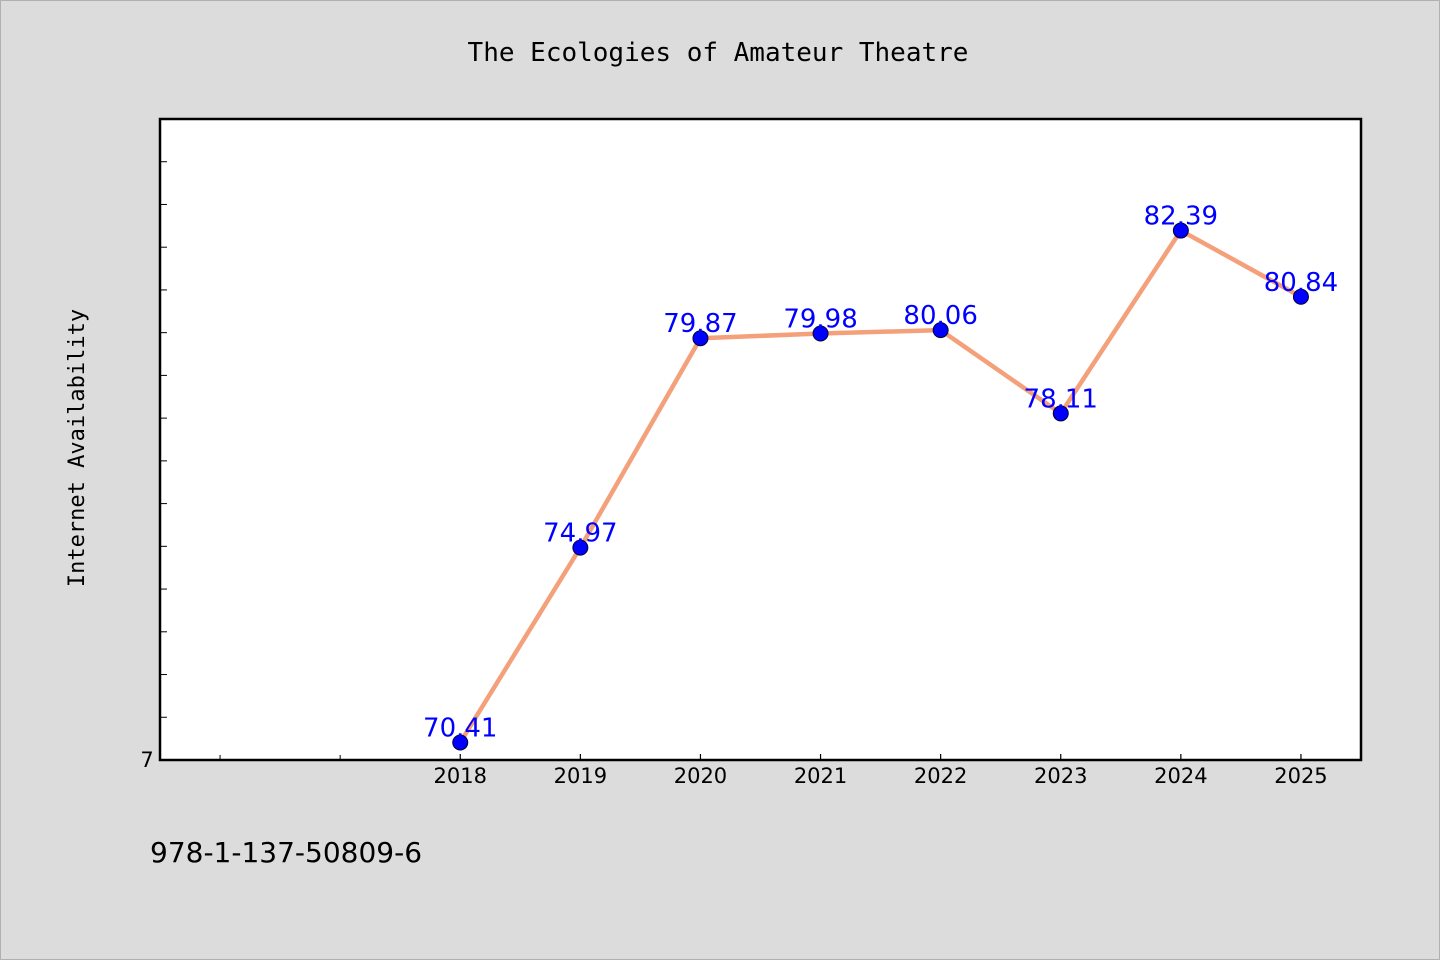 This screenshot has height=960, width=1440. Describe the element at coordinates (700, 324) in the screenshot. I see `data-label: 79.87` at that location.